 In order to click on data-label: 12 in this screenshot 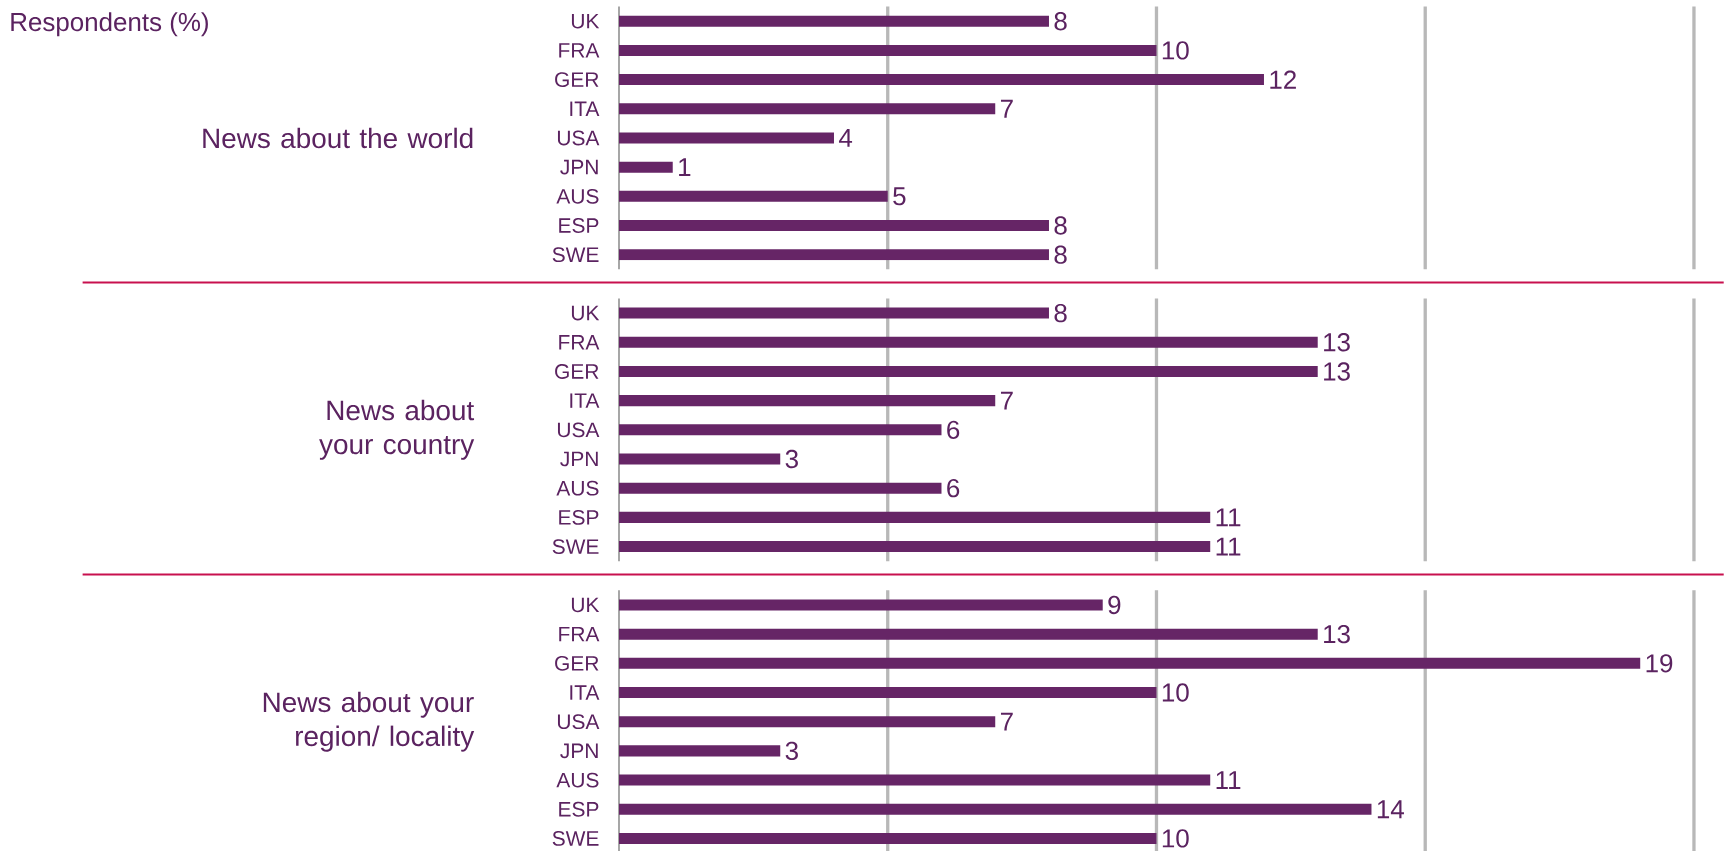, I will do `click(1283, 79)`.